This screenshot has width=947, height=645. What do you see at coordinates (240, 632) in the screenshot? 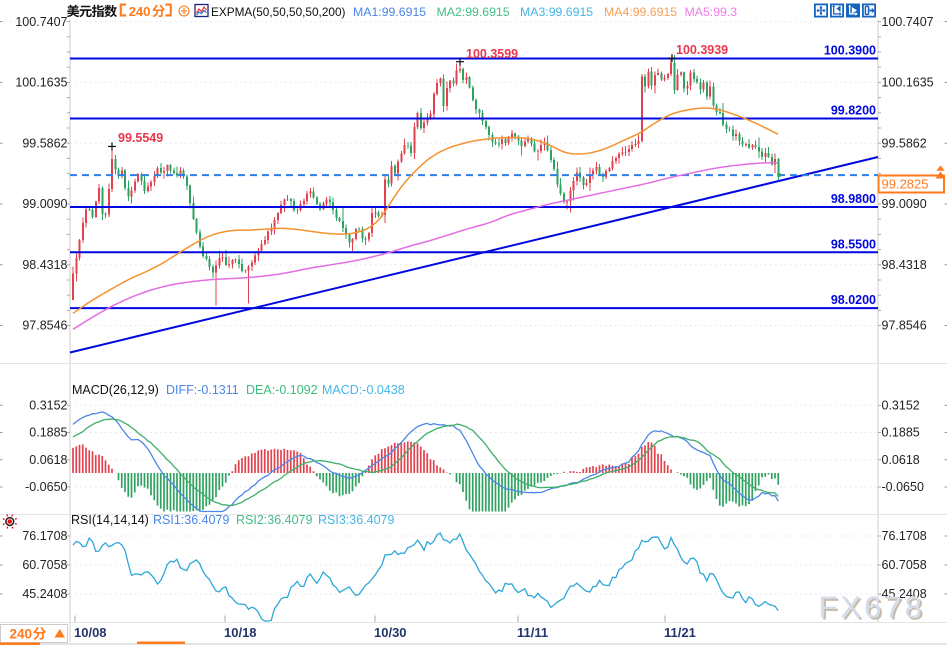
I see `svg-text: 10/18` at bounding box center [240, 632].